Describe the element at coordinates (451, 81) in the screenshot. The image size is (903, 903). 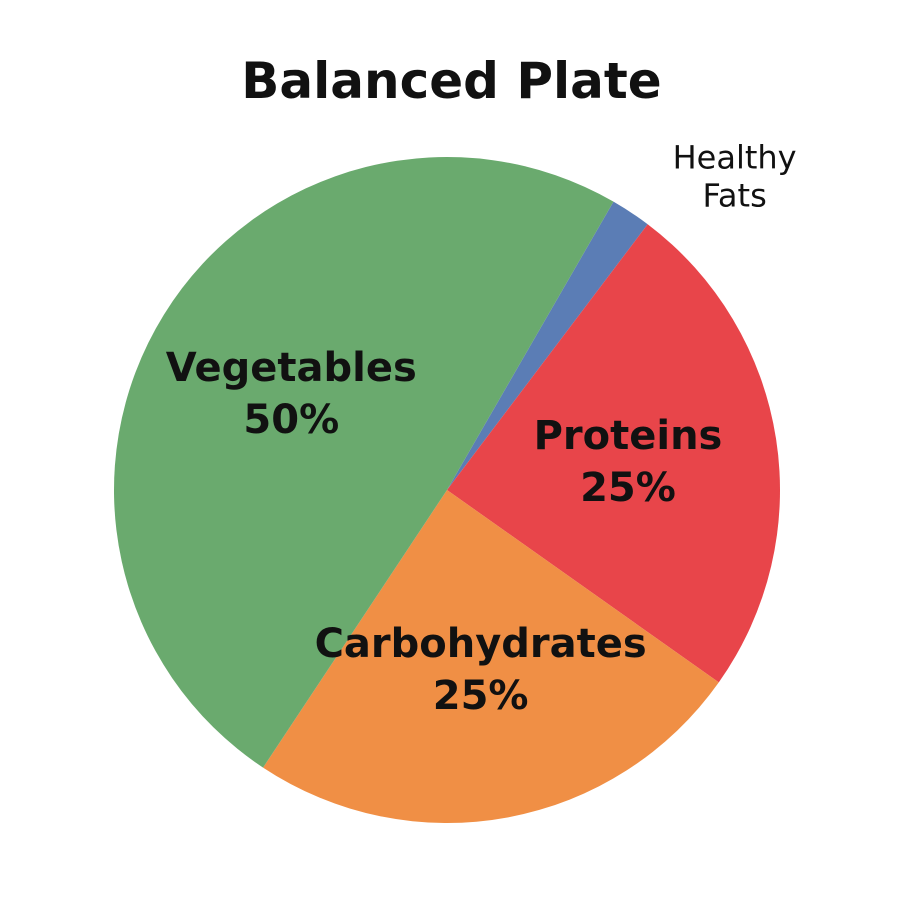
I see `chart-title: Balanced Plate` at that location.